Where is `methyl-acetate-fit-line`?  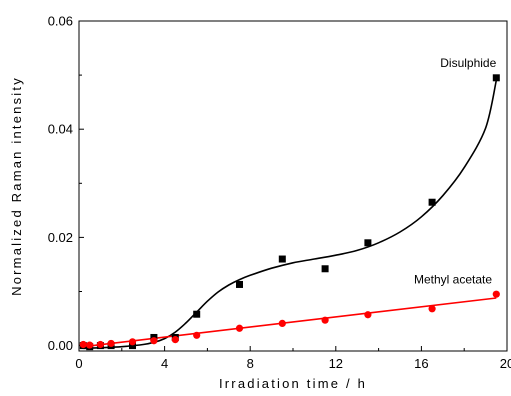
methyl-acetate-fit-line is located at coordinates (290, 322).